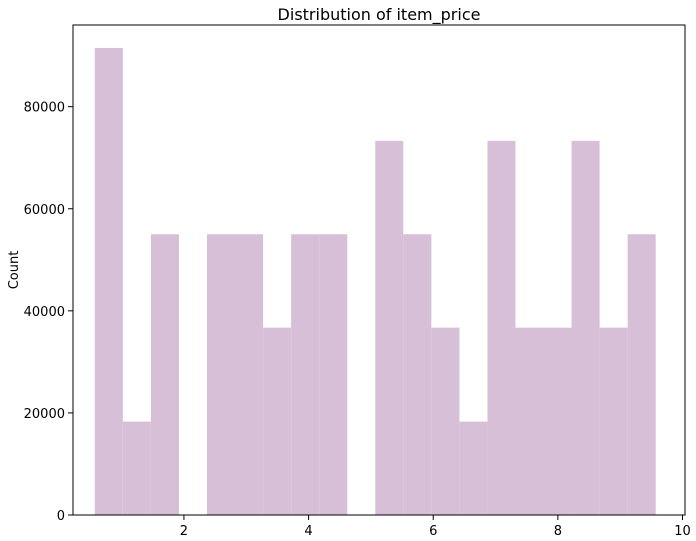  Describe the element at coordinates (14, 270) in the screenshot. I see `y-axis-label: Count` at that location.